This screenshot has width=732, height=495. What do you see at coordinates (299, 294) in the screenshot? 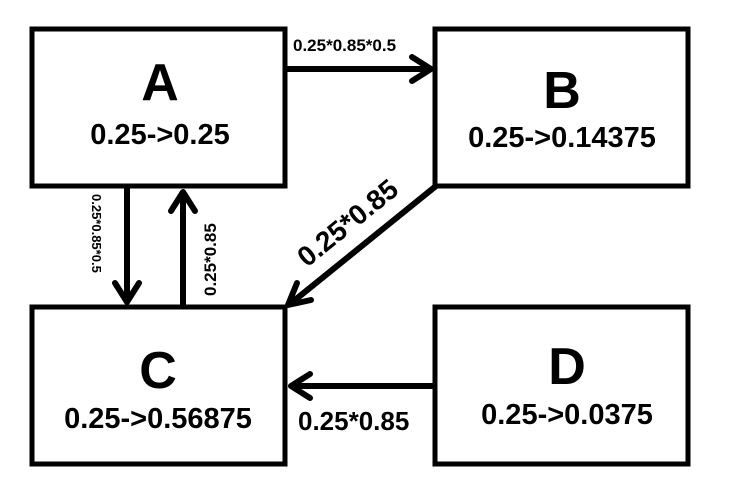
I see `edge-b-to-c-arrowhead` at bounding box center [299, 294].